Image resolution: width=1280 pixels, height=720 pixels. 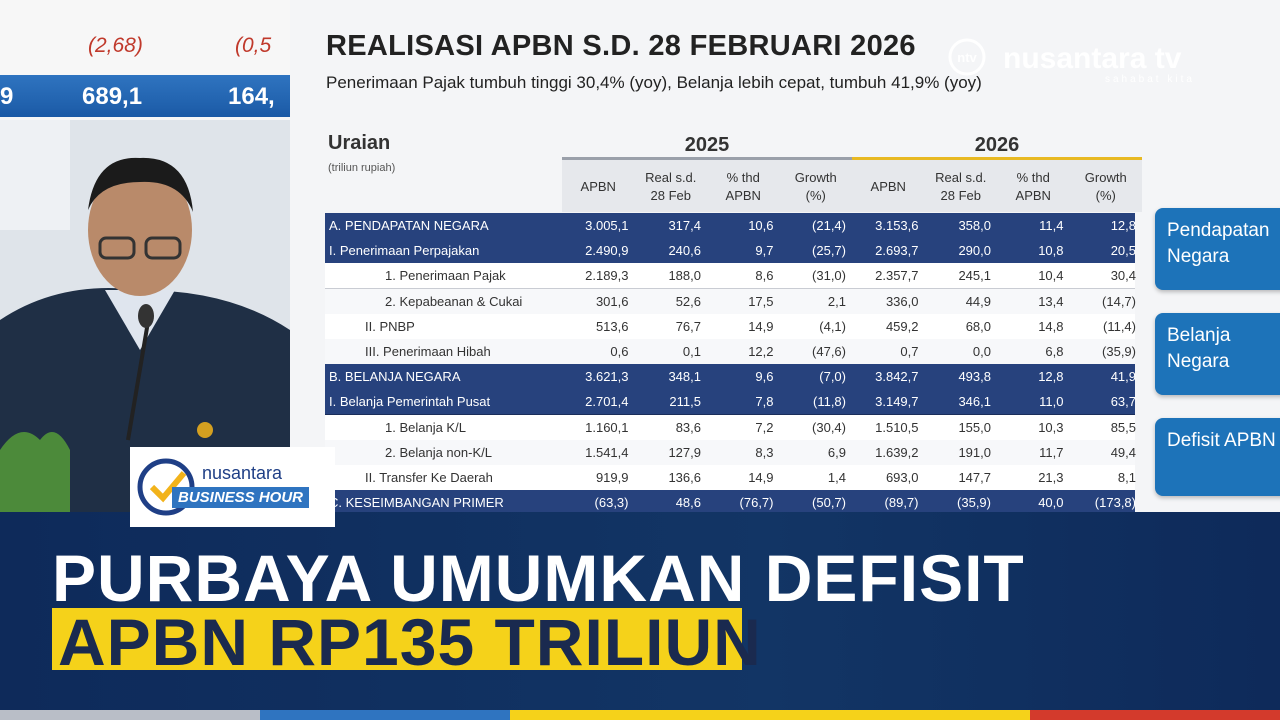 What do you see at coordinates (390, 326) in the screenshot?
I see `row-label: II. PNBP` at bounding box center [390, 326].